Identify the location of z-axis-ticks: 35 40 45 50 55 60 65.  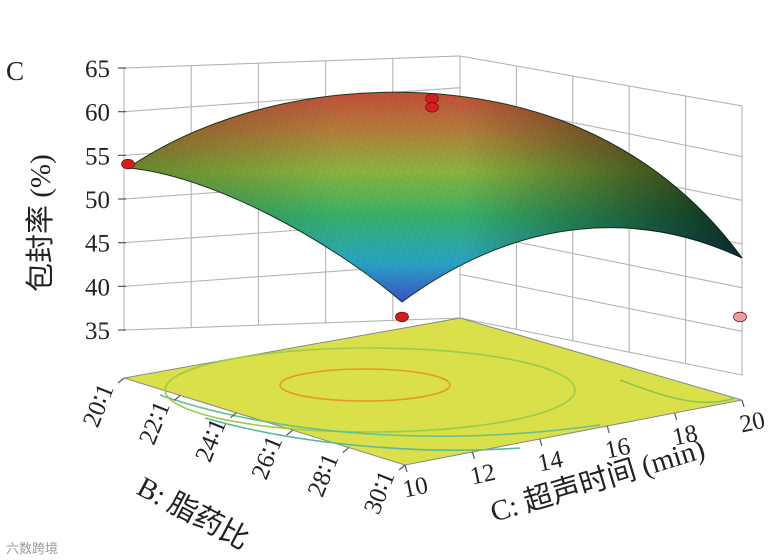
(105, 200).